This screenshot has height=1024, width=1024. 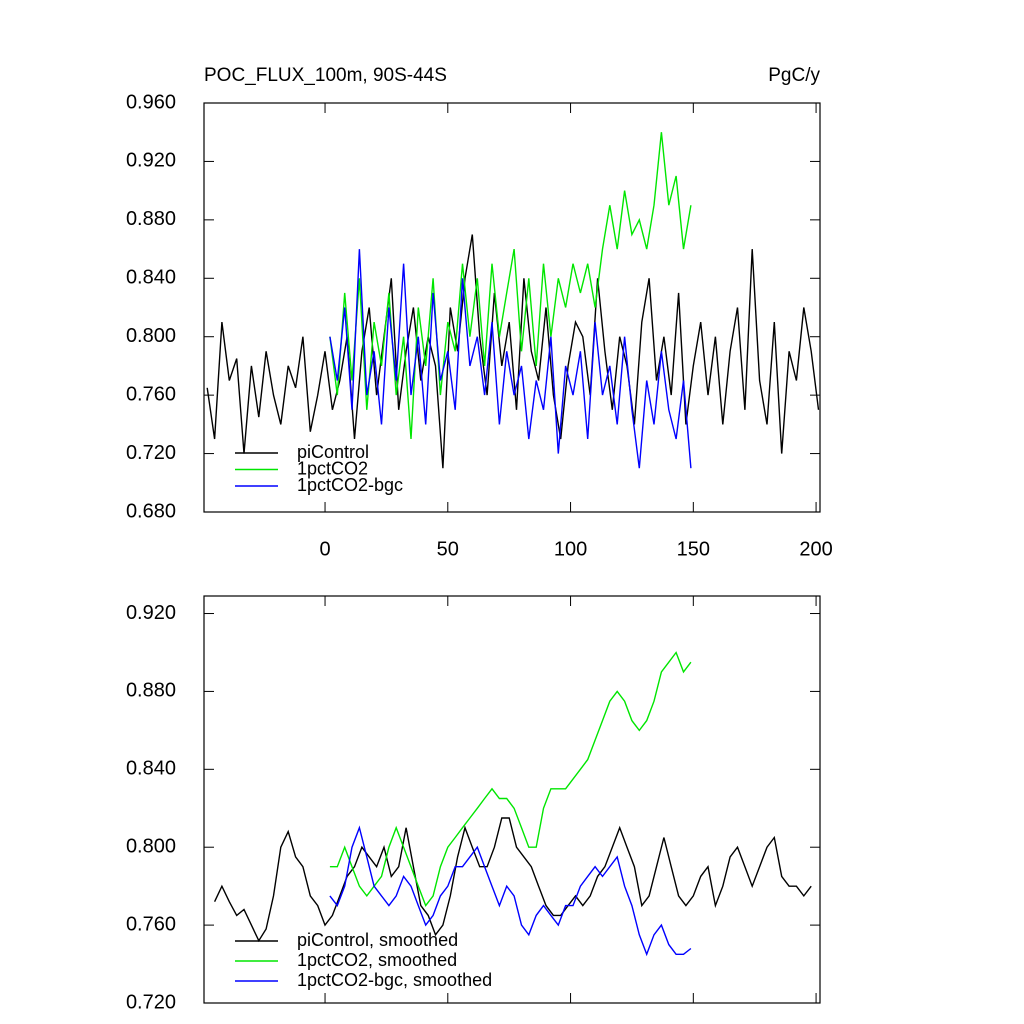 What do you see at coordinates (333, 452) in the screenshot?
I see `legend-label: piControl` at bounding box center [333, 452].